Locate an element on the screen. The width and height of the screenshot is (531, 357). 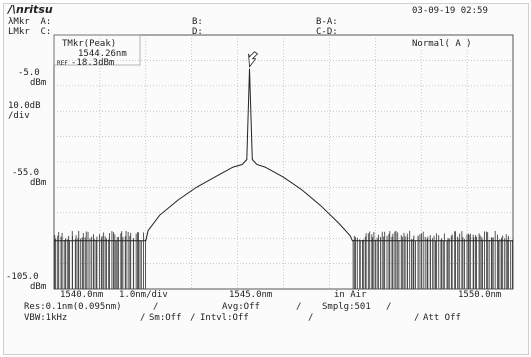
vbw-setting: VBW:1kHz is located at coordinates (46, 318).